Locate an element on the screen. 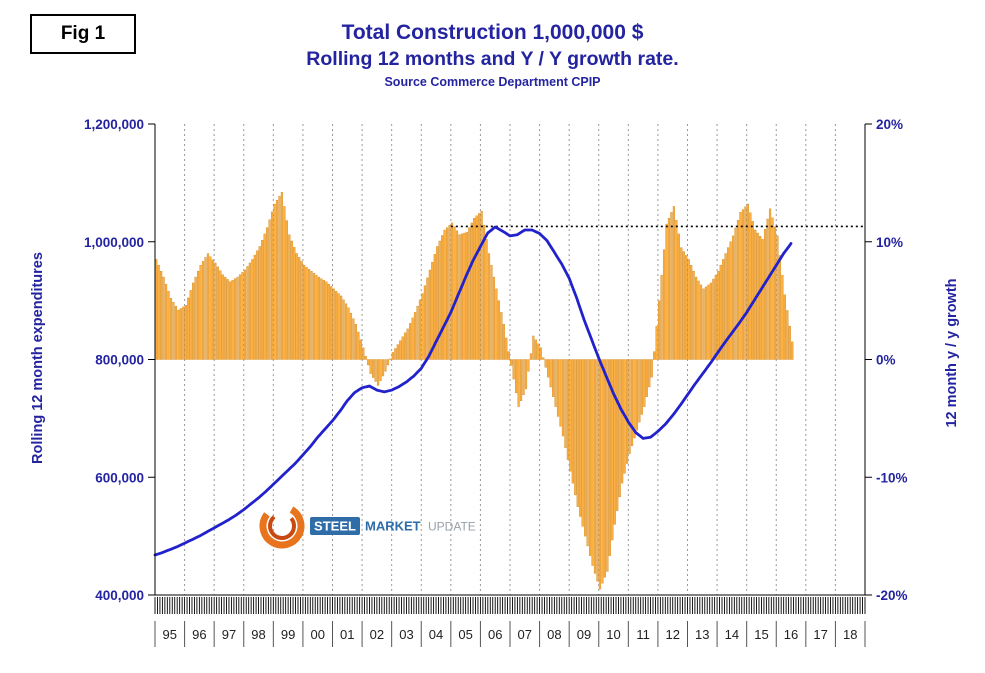  right-axis-ticks: 20% 10% 0% -10% -20% is located at coordinates (886, 360).